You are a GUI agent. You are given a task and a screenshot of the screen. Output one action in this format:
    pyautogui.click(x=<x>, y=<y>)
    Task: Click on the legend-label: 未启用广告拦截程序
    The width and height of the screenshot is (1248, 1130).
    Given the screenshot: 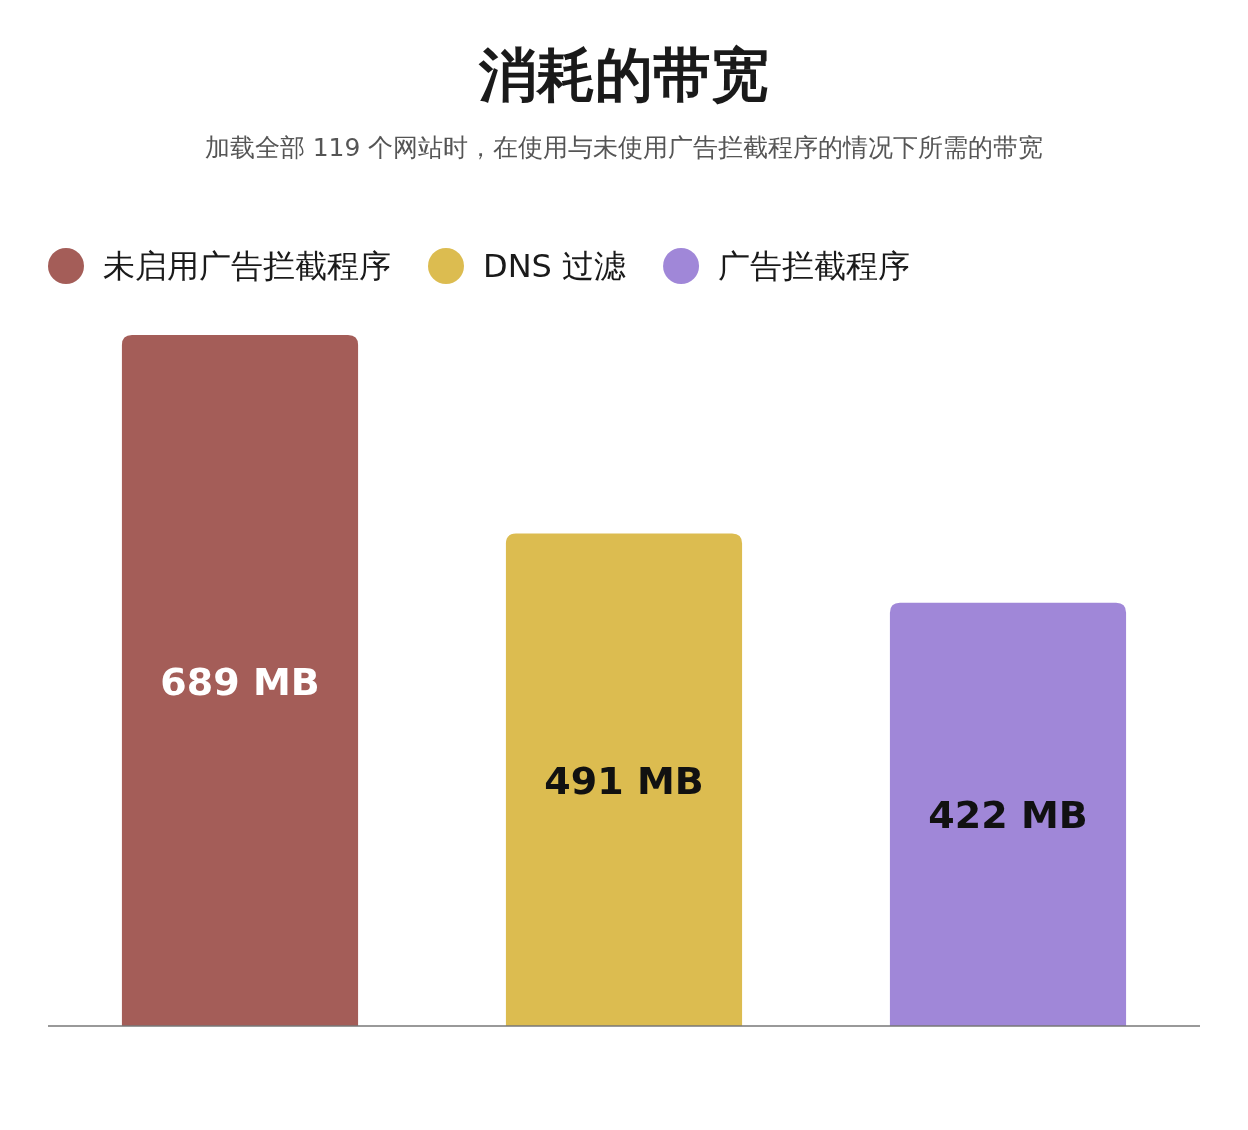 What is the action you would take?
    pyautogui.click(x=247, y=266)
    